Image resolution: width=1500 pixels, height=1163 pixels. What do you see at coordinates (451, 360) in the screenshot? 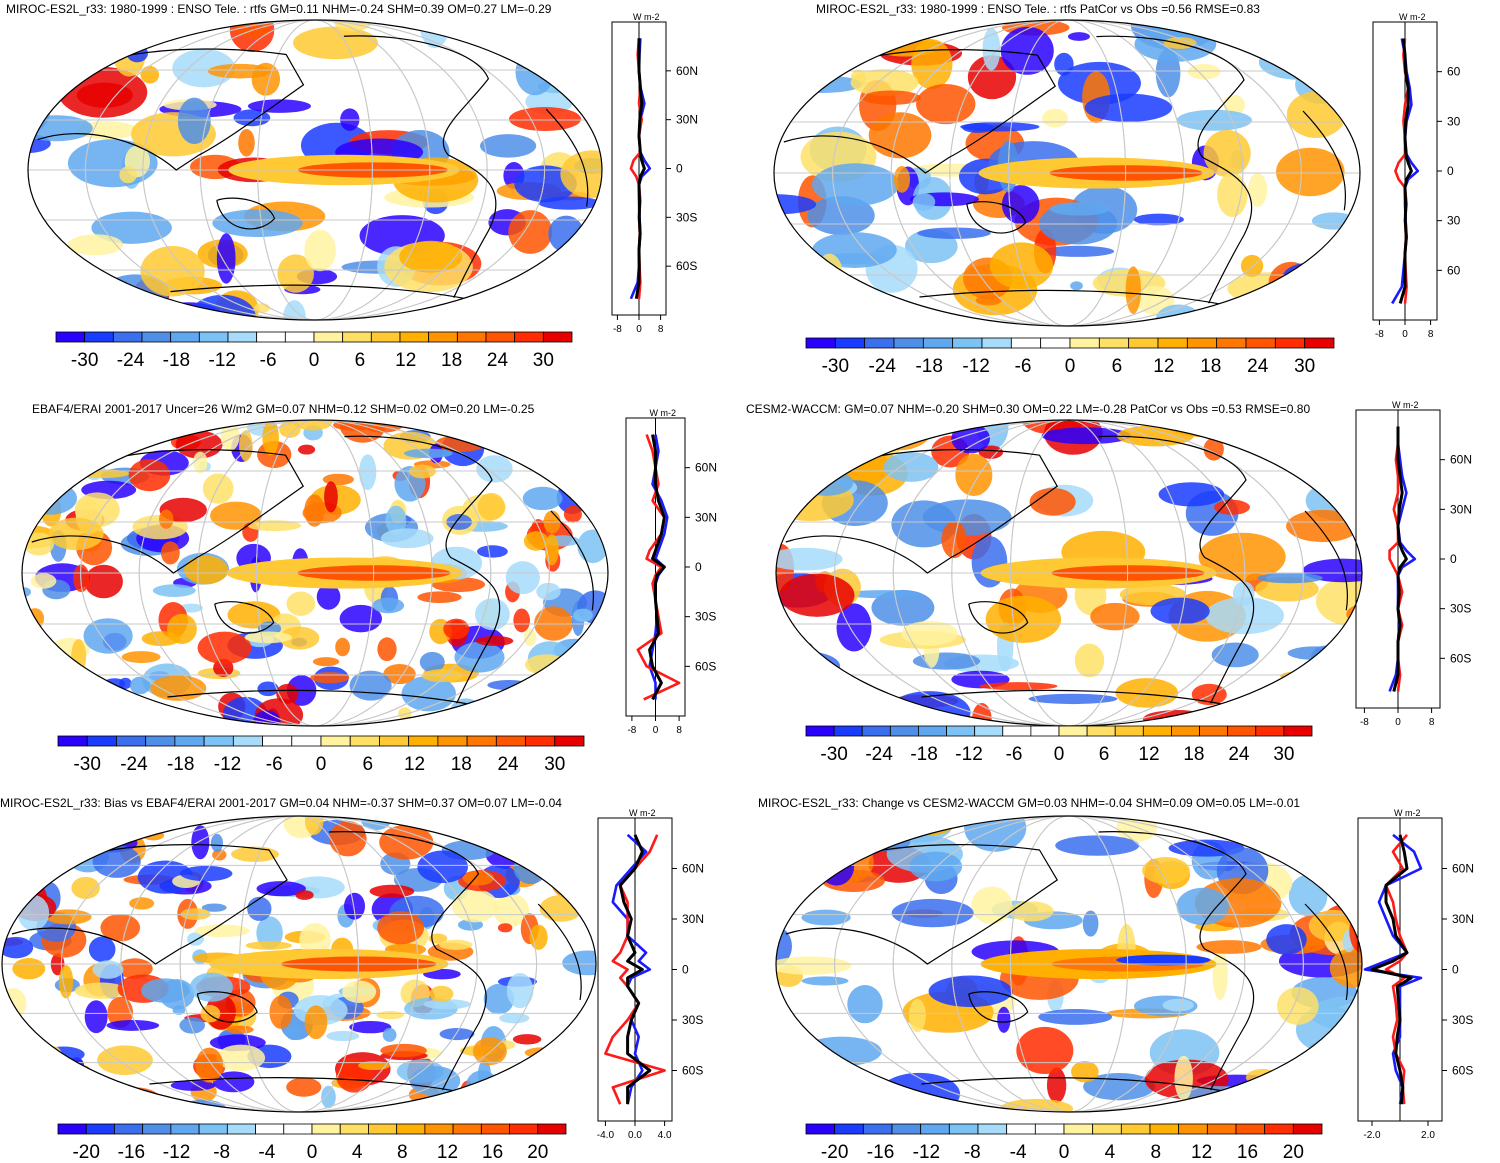
I see `colorbar-label: 18` at bounding box center [451, 360].